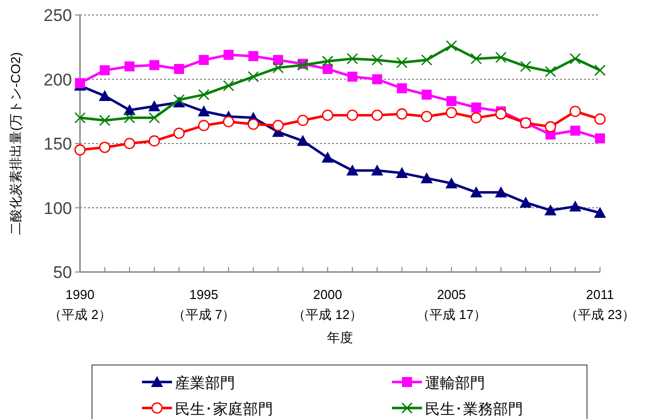 The height and width of the screenshot is (419, 649). Describe the element at coordinates (58, 80) in the screenshot. I see `y-tick-label: 200` at that location.